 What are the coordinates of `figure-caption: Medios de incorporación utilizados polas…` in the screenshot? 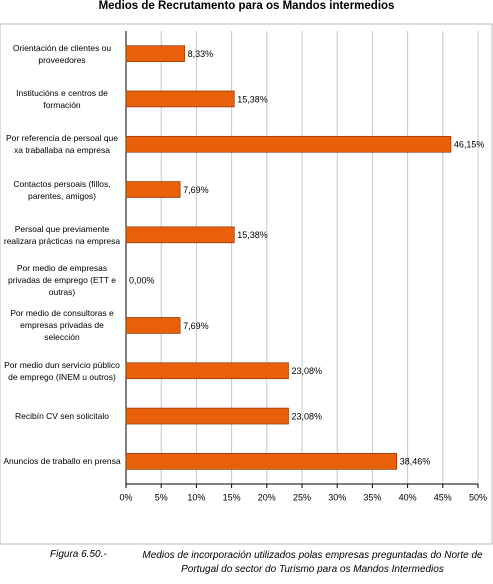 It's located at (312, 562).